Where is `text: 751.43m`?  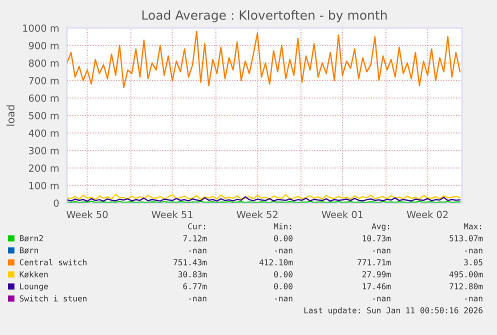
text: 751.43m is located at coordinates (190, 262).